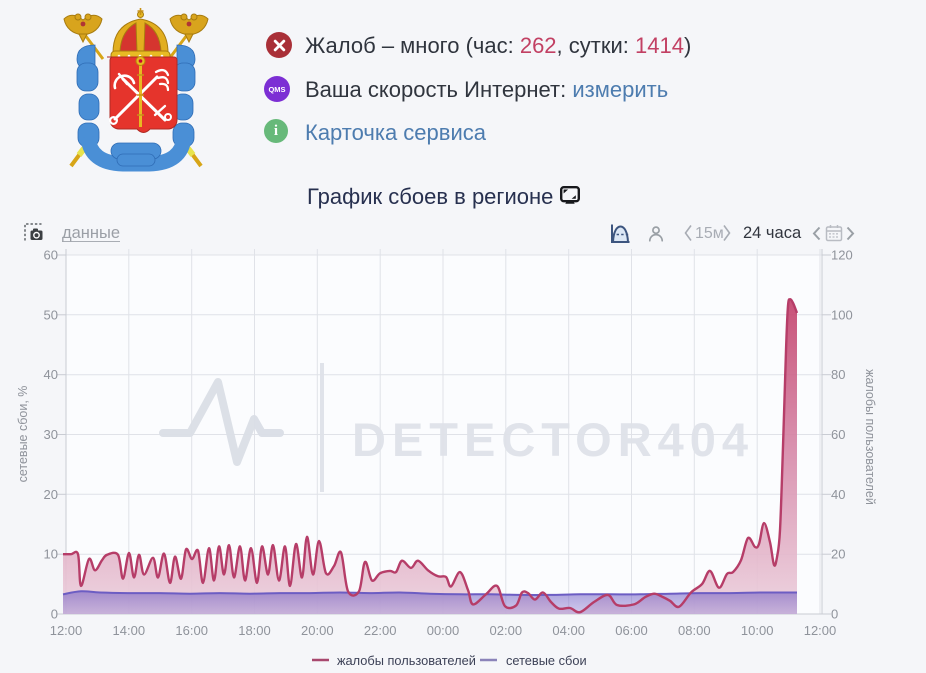 The width and height of the screenshot is (926, 673). What do you see at coordinates (380, 630) in the screenshot?
I see `svg-text: 22:00` at bounding box center [380, 630].